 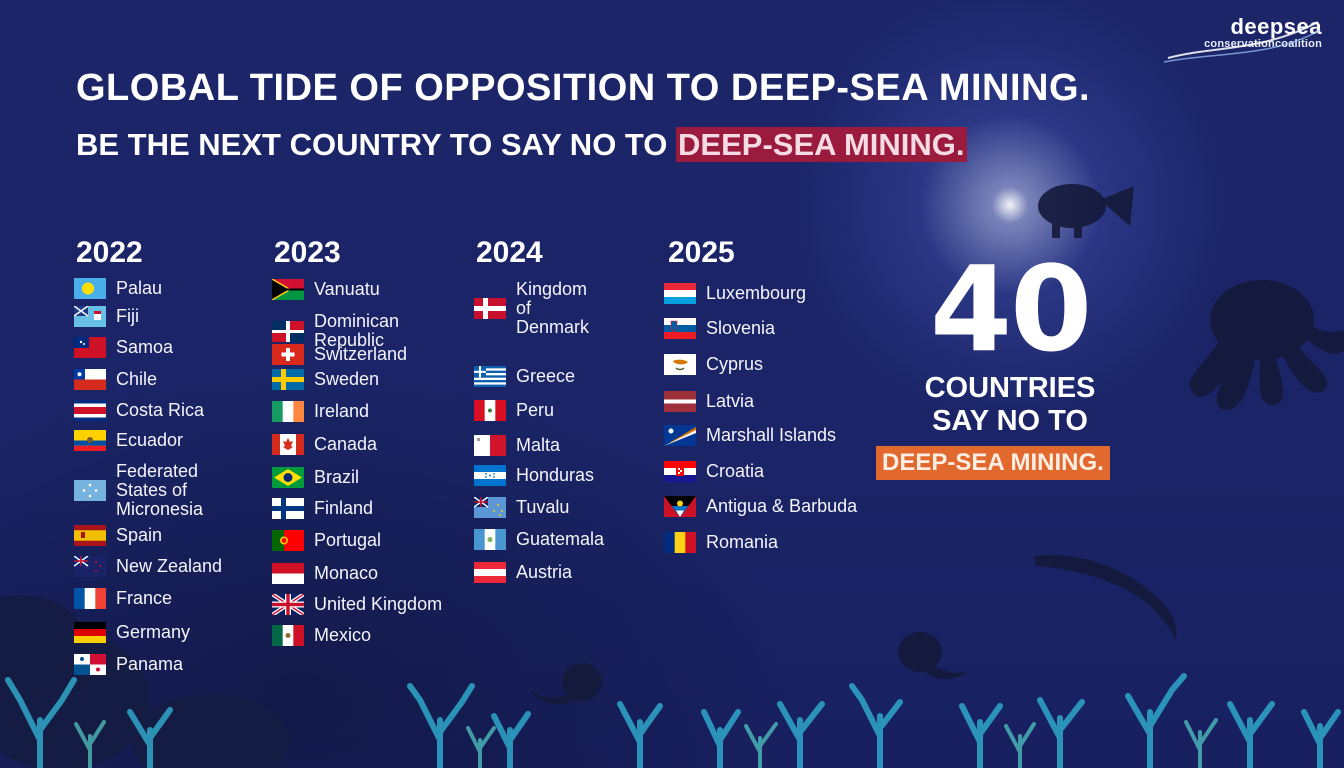 What do you see at coordinates (509, 252) in the screenshot?
I see `year-heading-2024: 2024` at bounding box center [509, 252].